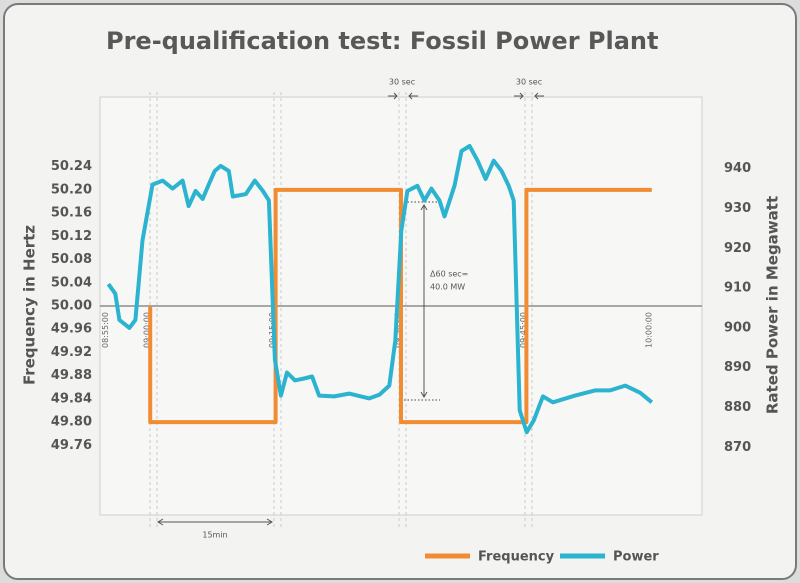  I want to click on annotation: 15min, so click(214, 535).